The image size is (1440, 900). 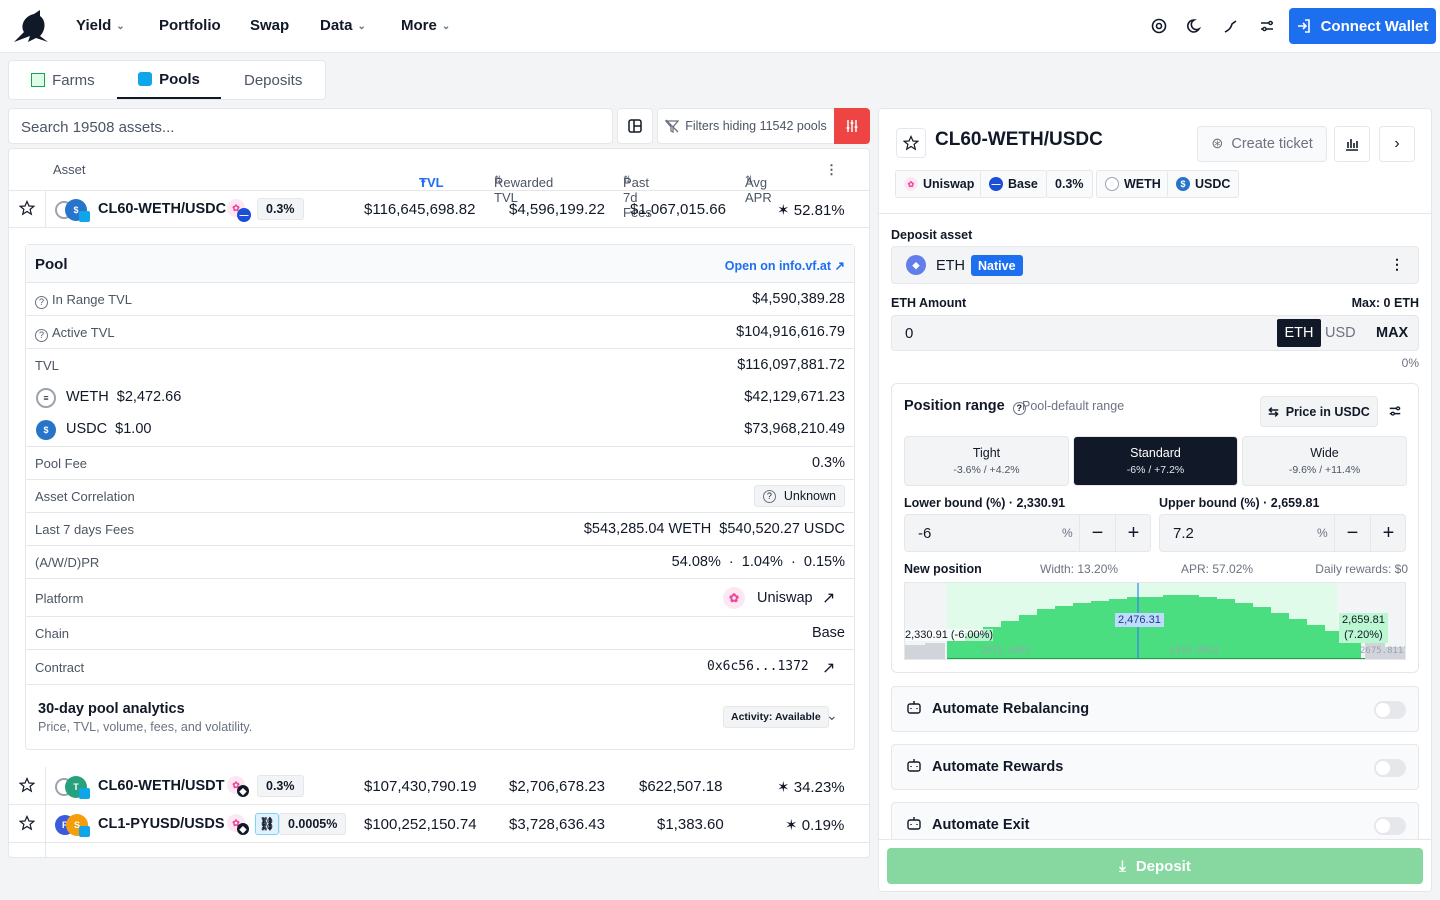 I want to click on contract-row: Contract 0x6c56...1372 ↗, so click(x=440, y=667).